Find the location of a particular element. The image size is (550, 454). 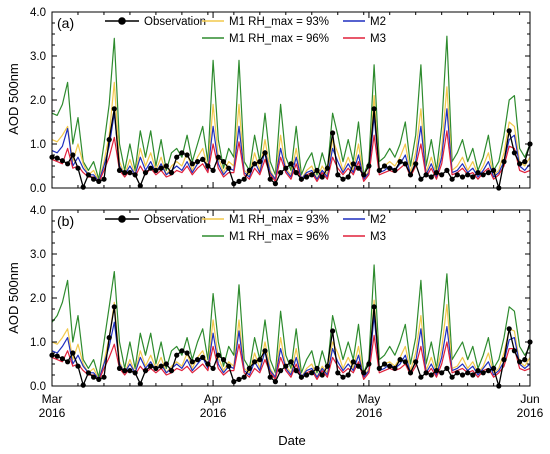

panel-label: (a) is located at coordinates (65, 23).